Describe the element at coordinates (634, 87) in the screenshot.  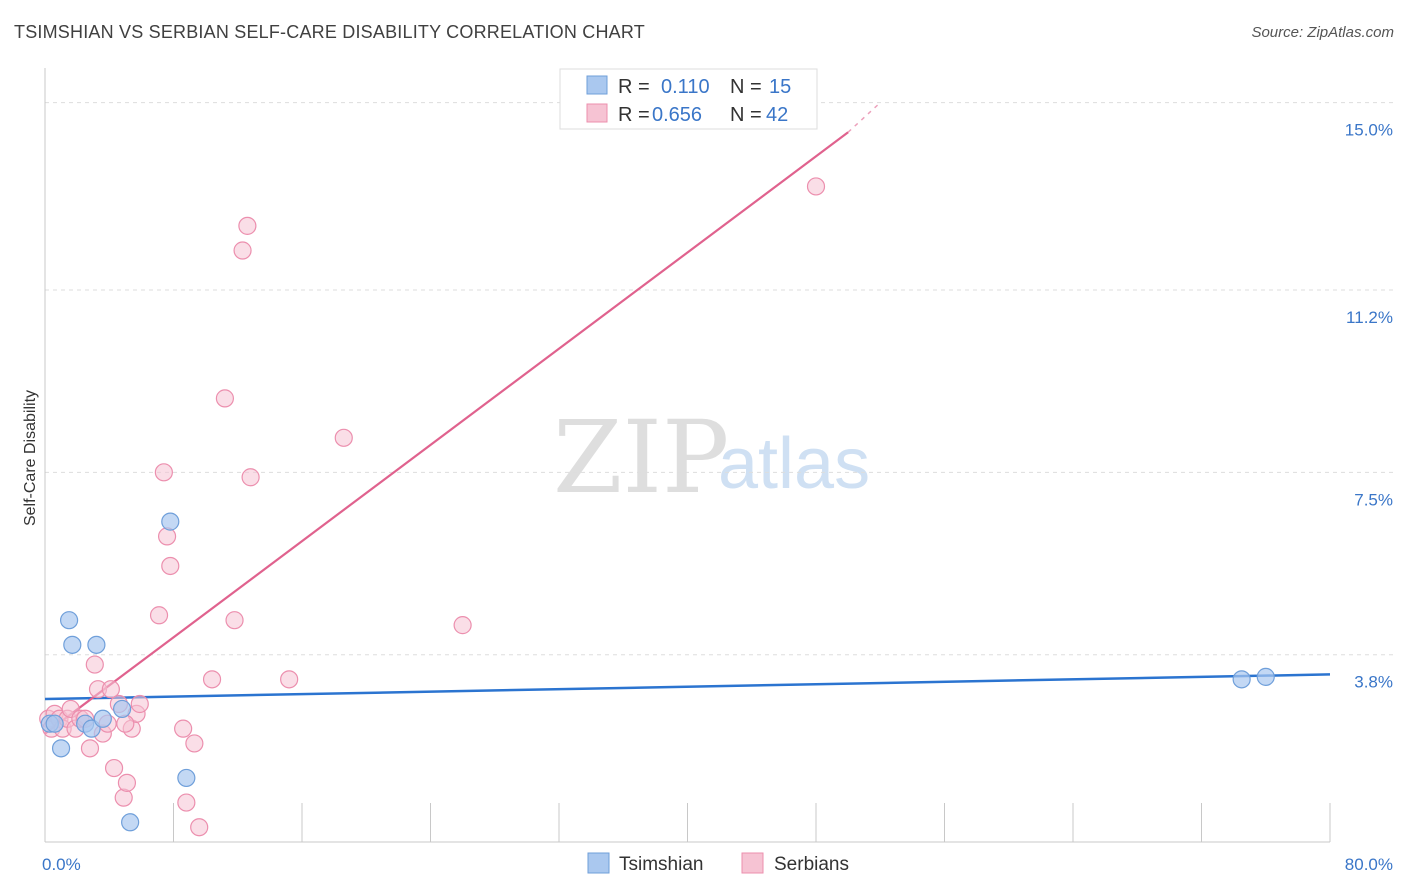
I see `legend-r-label-tsimshian: R =` at that location.